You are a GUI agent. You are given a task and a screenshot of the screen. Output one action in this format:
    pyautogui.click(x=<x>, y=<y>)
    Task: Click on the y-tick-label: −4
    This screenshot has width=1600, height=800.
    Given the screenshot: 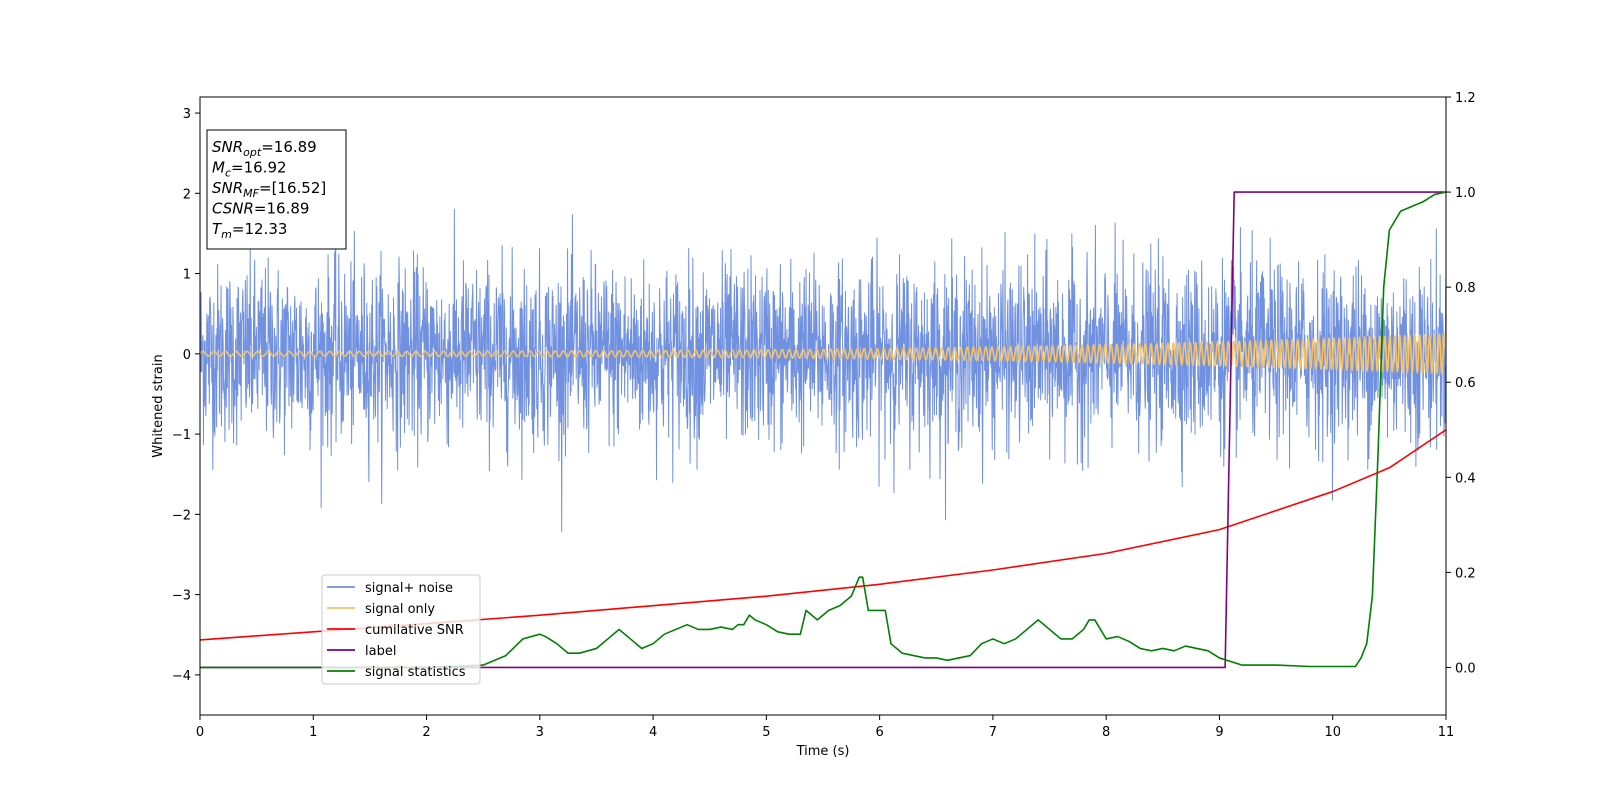 What is the action you would take?
    pyautogui.click(x=181, y=676)
    